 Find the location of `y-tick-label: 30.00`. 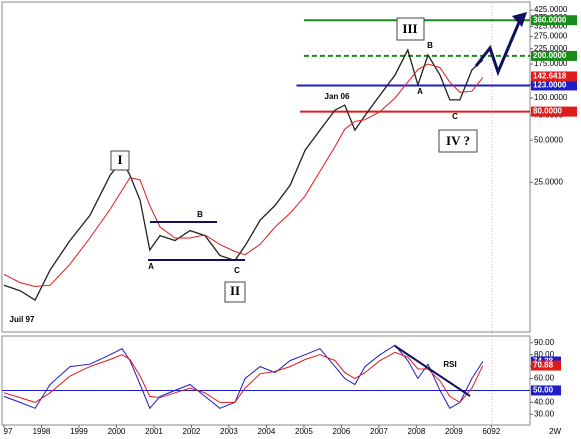

y-tick-label: 30.00 is located at coordinates (544, 413).